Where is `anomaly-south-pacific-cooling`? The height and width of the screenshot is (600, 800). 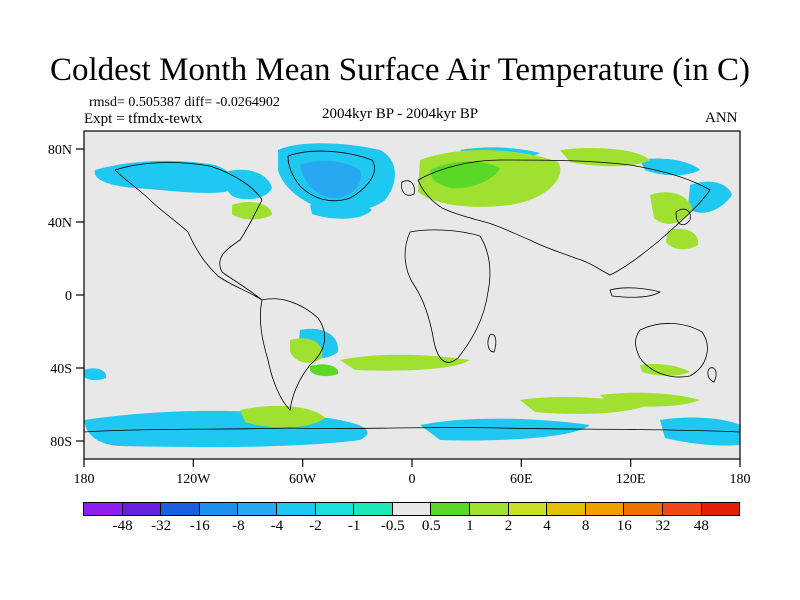
anomaly-south-pacific-cooling is located at coordinates (95, 374).